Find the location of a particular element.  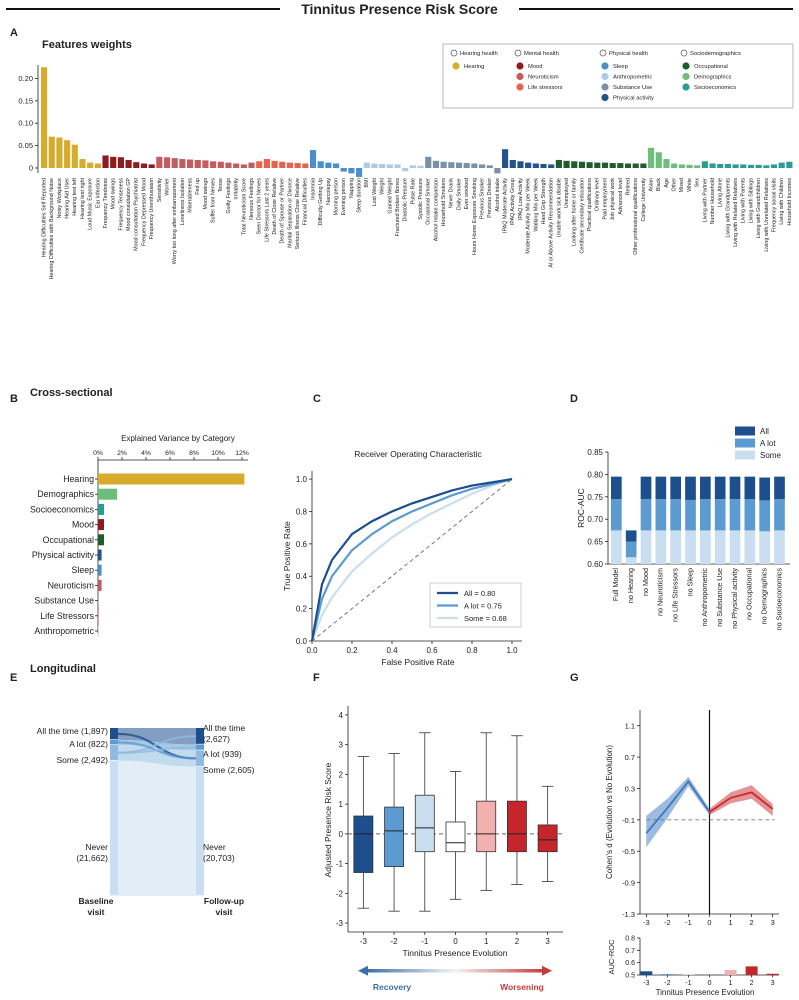

panel-d-legend-label: Some is located at coordinates (770, 455).